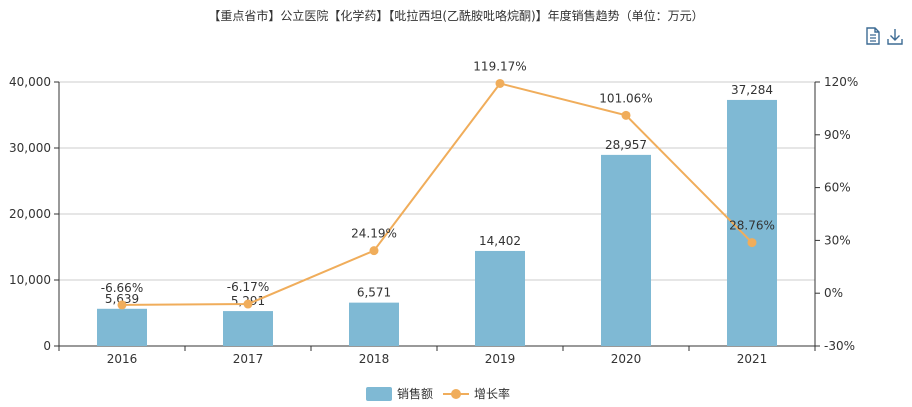 This screenshot has width=912, height=407. Describe the element at coordinates (248, 359) in the screenshot. I see `x-tick-label: 2017` at that location.